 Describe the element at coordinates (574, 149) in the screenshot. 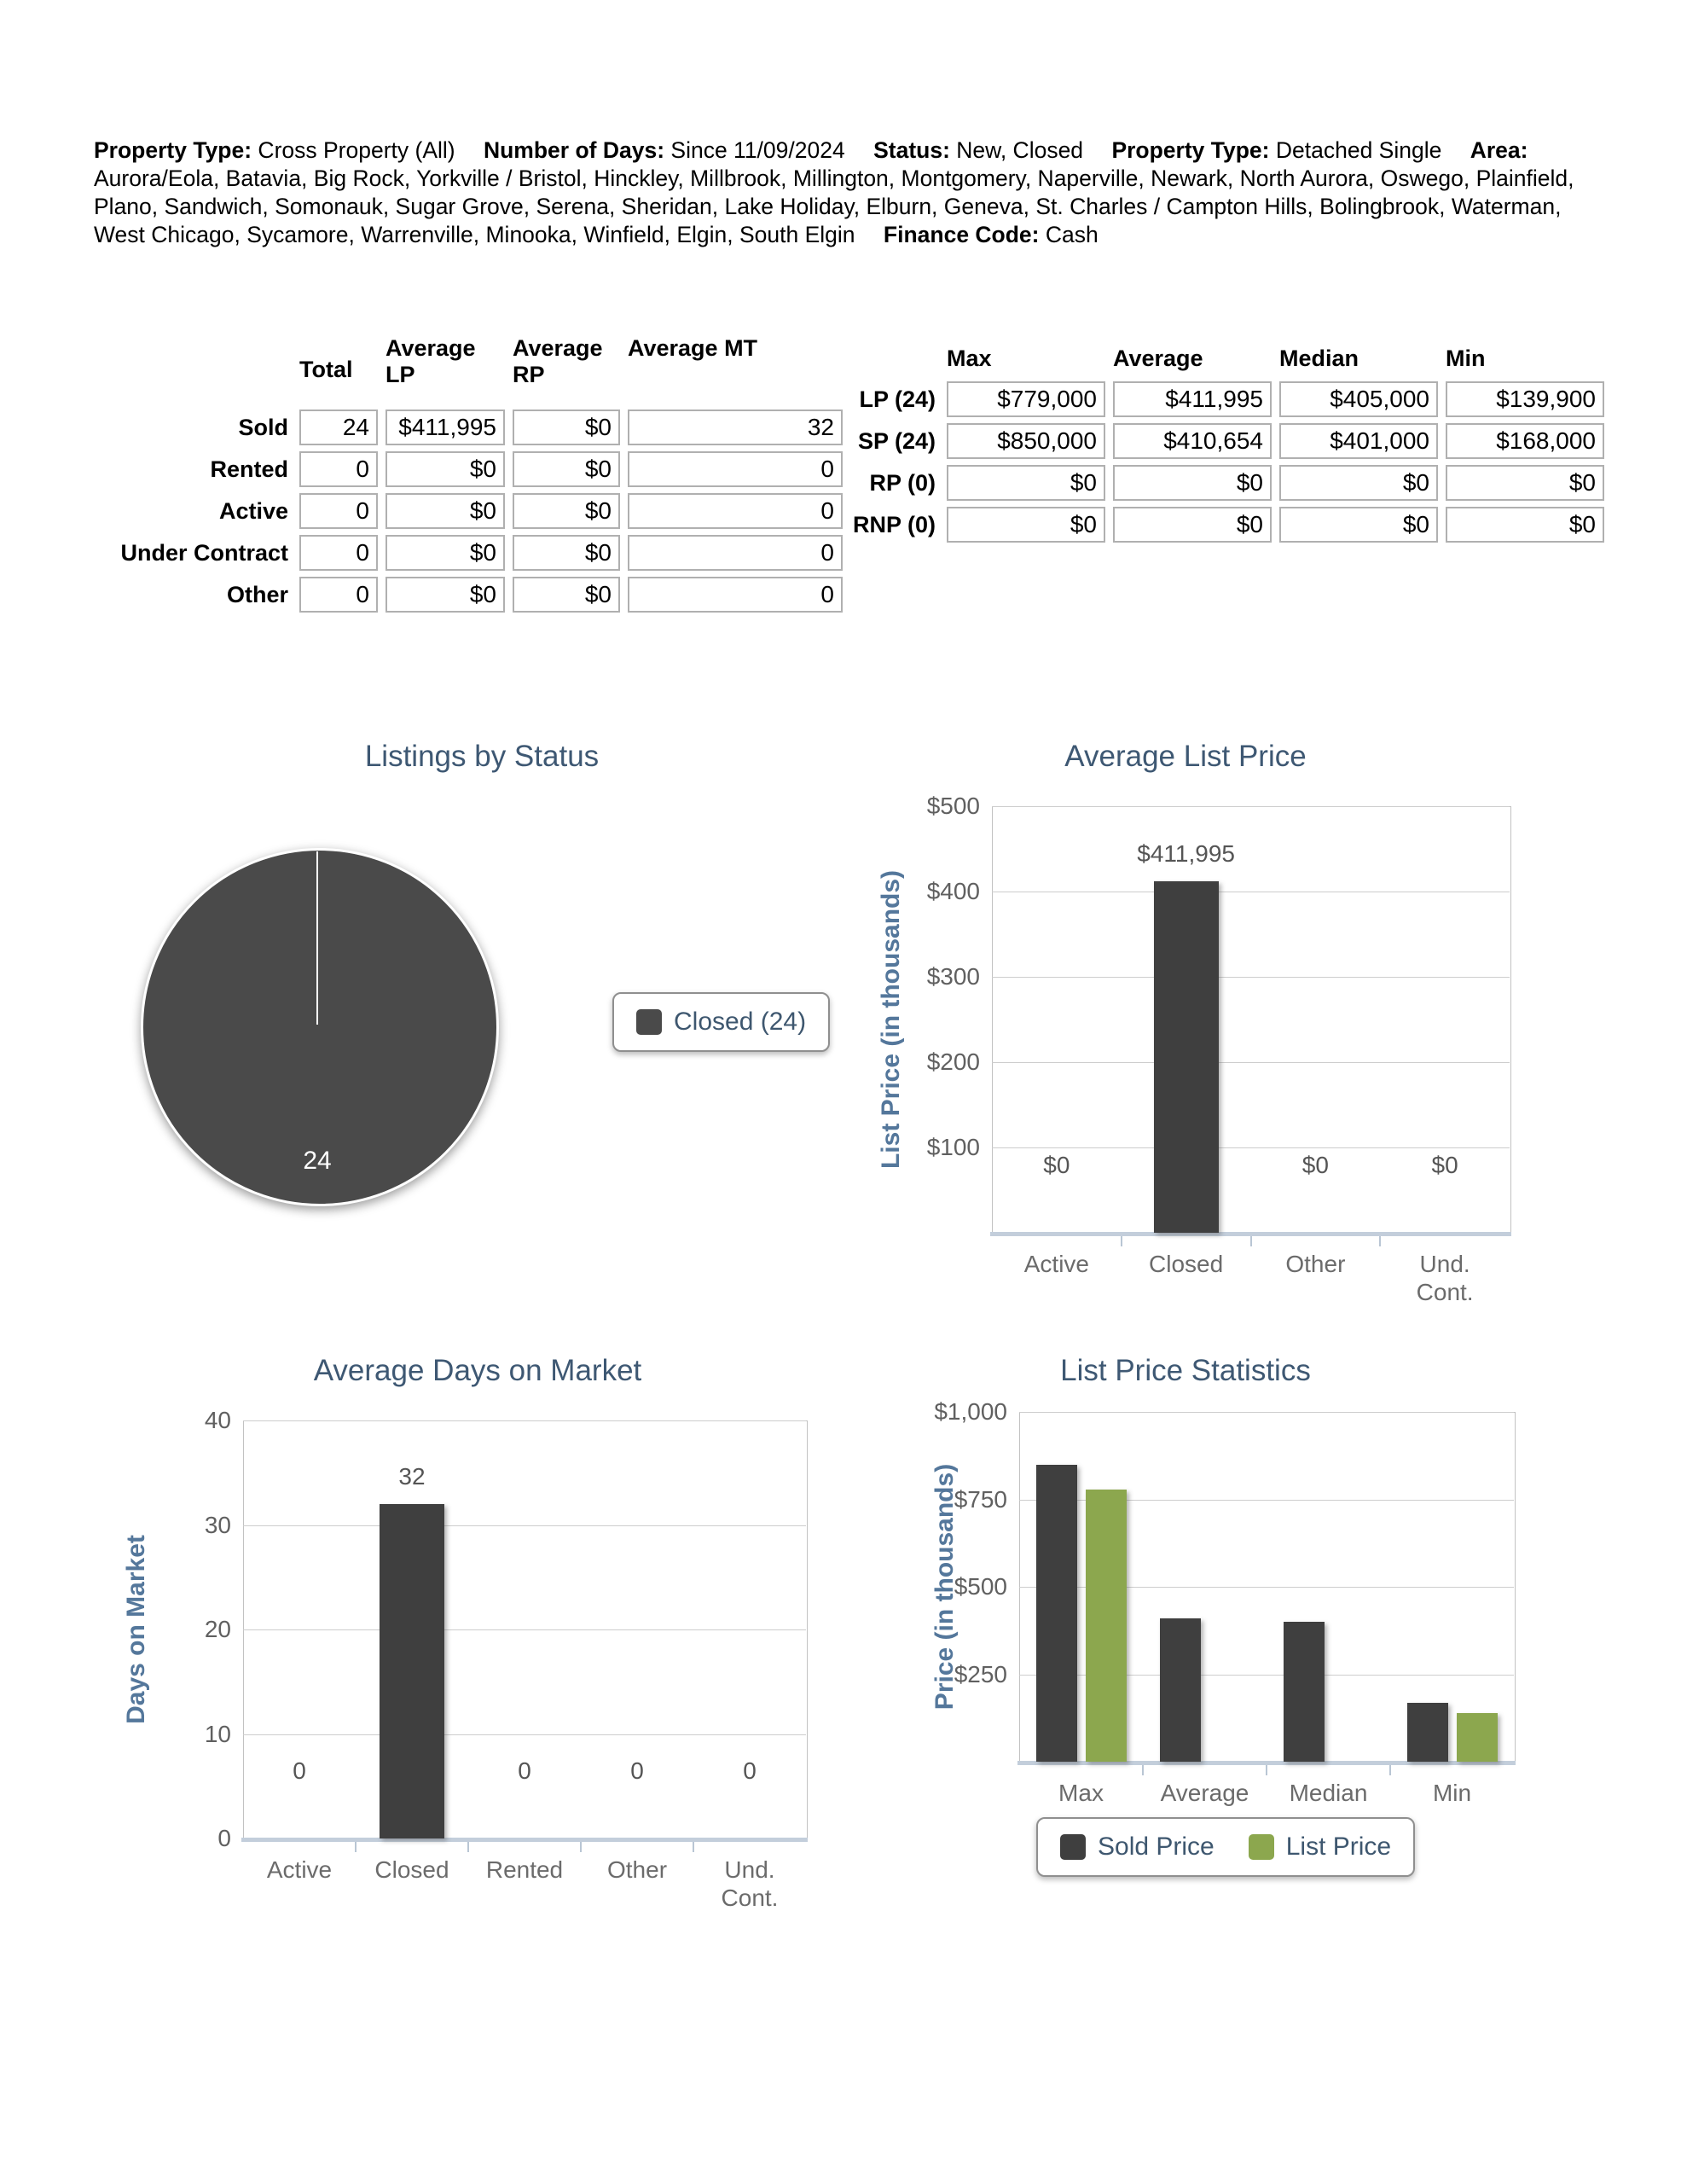

I see `criteria-label: Number of Days:` at that location.